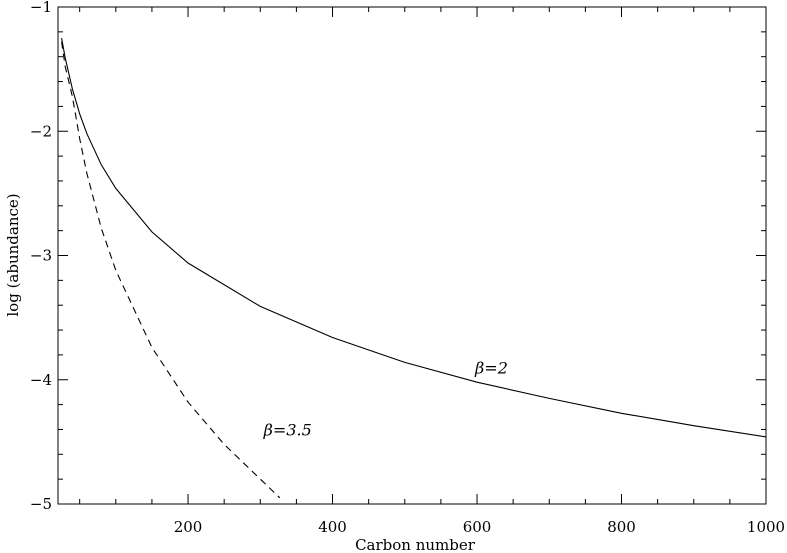 The height and width of the screenshot is (553, 787). I want to click on x-tick-label: 400, so click(332, 527).